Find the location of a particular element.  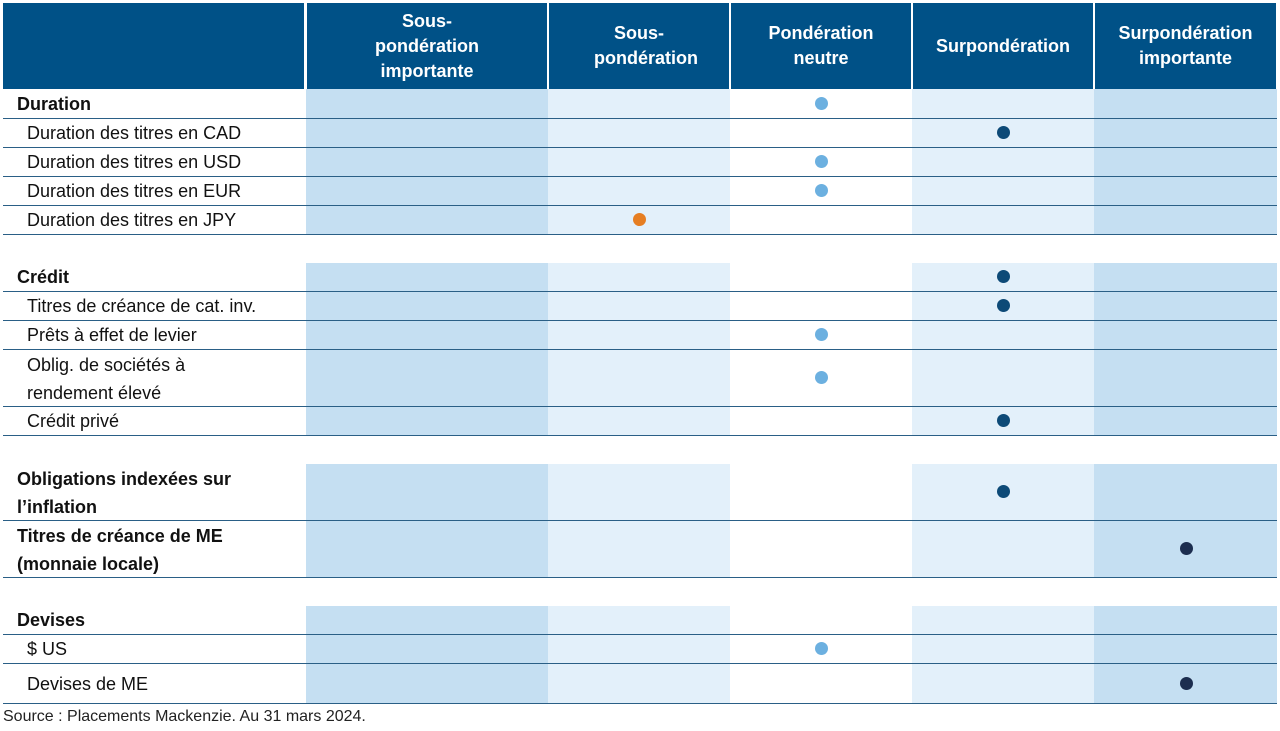

column-header-1: Sous-pondération importante is located at coordinates (427, 46).